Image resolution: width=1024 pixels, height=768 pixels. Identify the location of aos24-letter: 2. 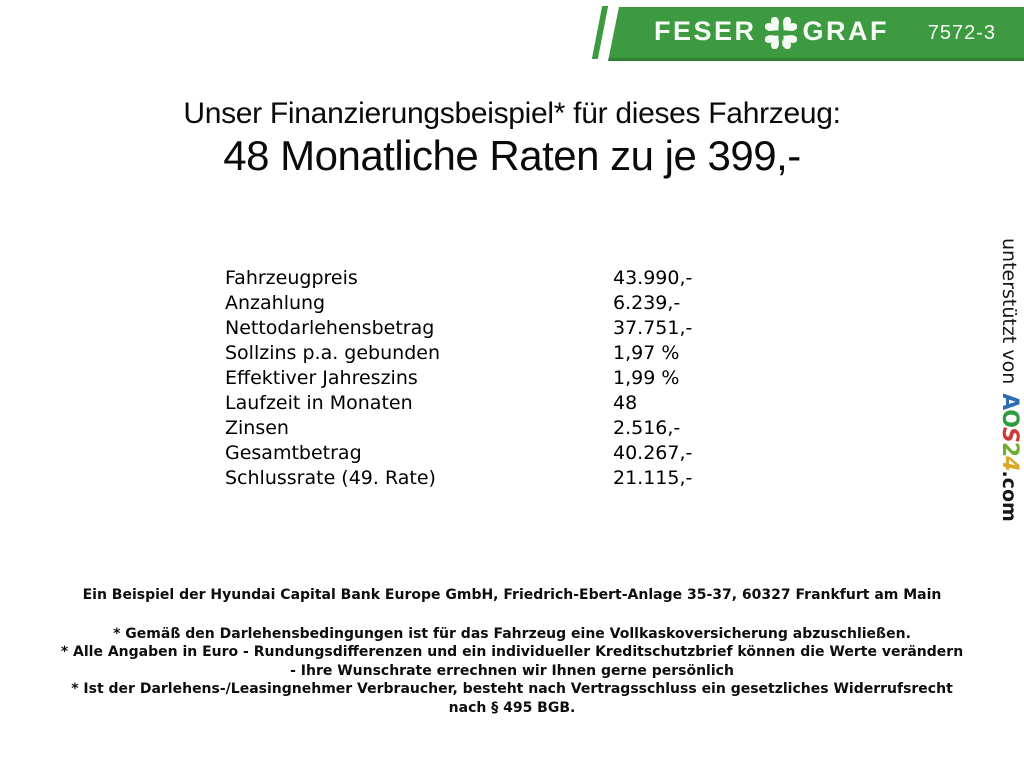
(1009, 449).